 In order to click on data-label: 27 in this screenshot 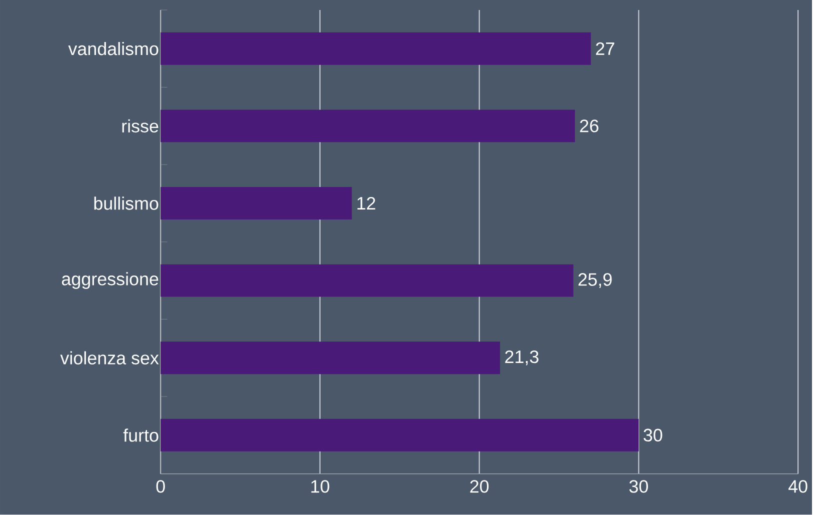, I will do `click(605, 49)`.